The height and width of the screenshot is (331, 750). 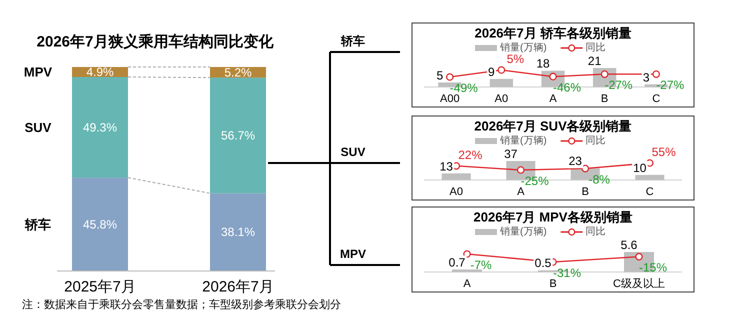 I want to click on data-label: 45.8%, so click(x=100, y=224).